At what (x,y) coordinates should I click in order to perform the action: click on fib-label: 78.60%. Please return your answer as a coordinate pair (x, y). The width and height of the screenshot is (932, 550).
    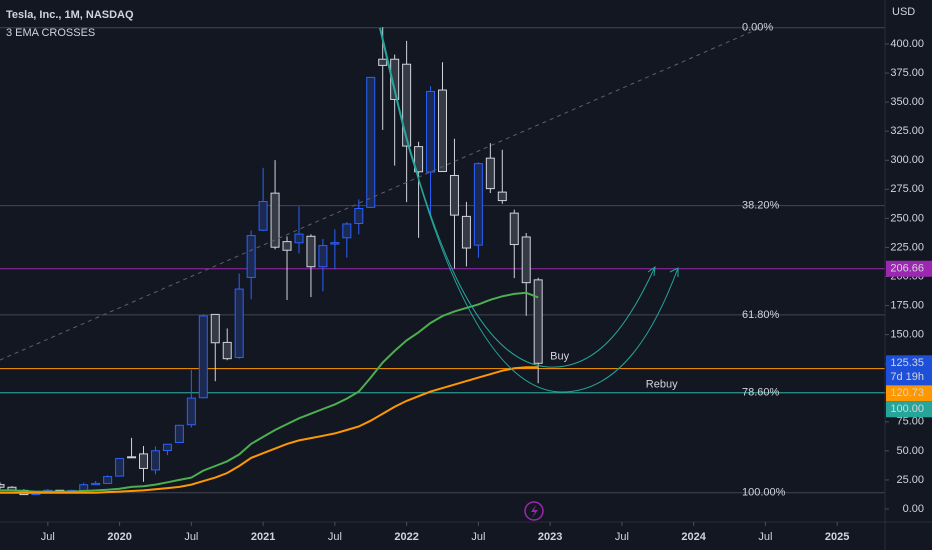
    Looking at the image, I should click on (761, 393).